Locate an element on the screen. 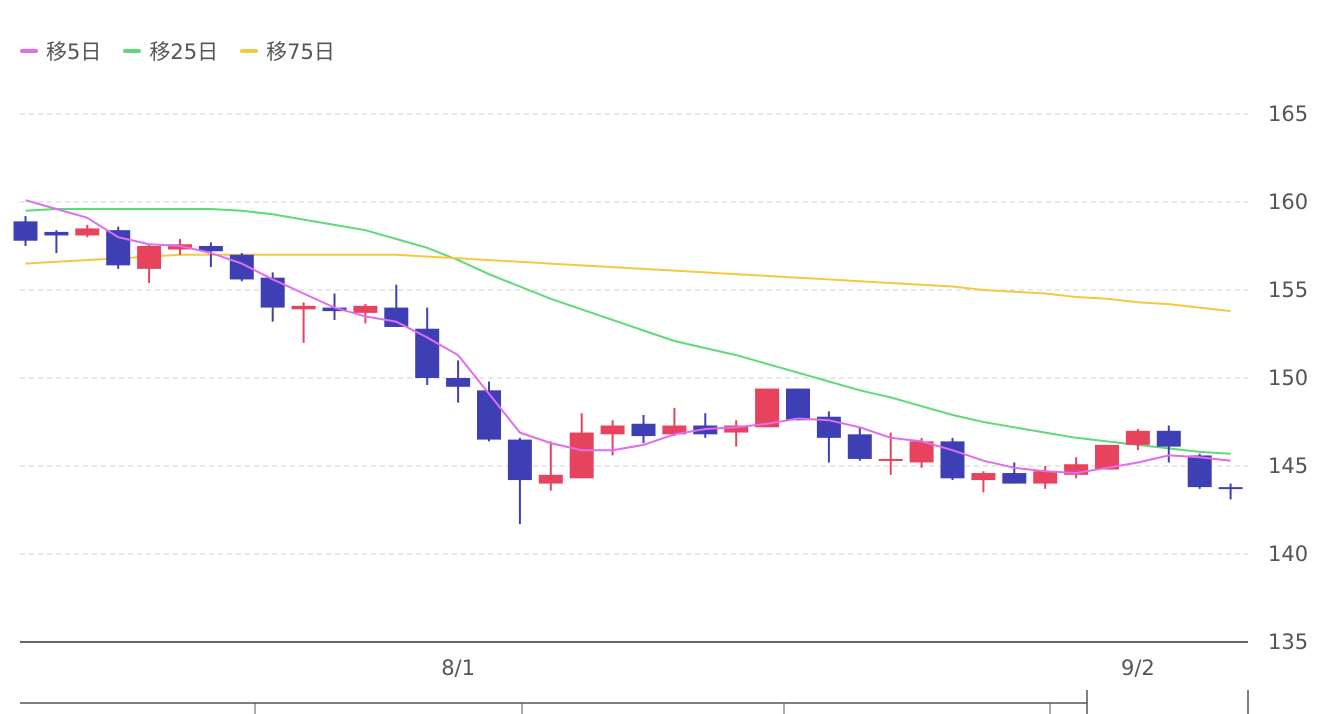  x-tick-label: 9/2 is located at coordinates (1138, 668).